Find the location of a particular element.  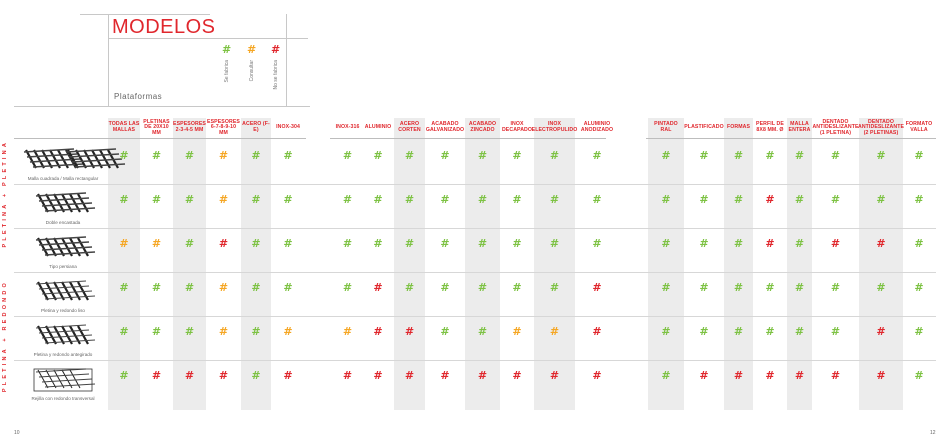

column-header: INOX-304 is located at coordinates (288, 127).